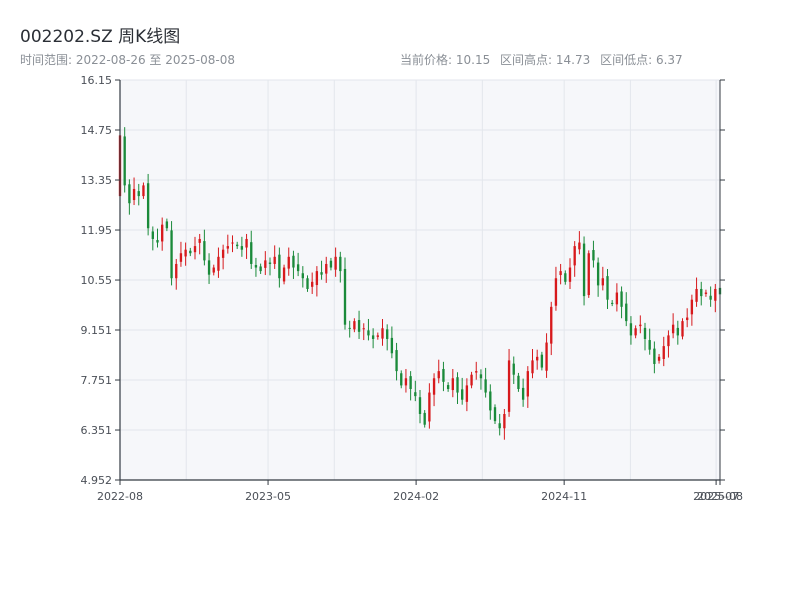 The image size is (800, 600). Describe the element at coordinates (416, 496) in the screenshot. I see `x-tick-label: 2024-02` at that location.